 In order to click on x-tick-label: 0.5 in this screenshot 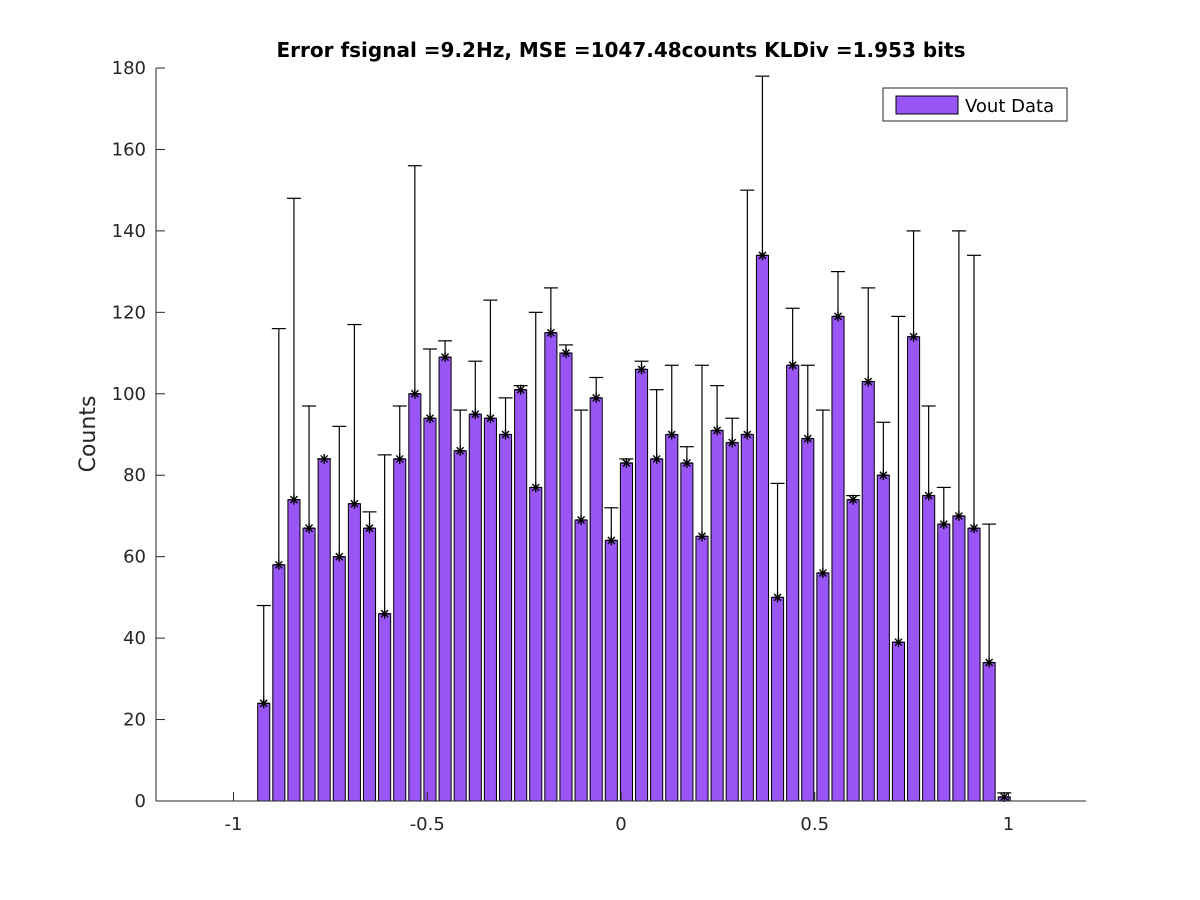, I will do `click(814, 824)`.